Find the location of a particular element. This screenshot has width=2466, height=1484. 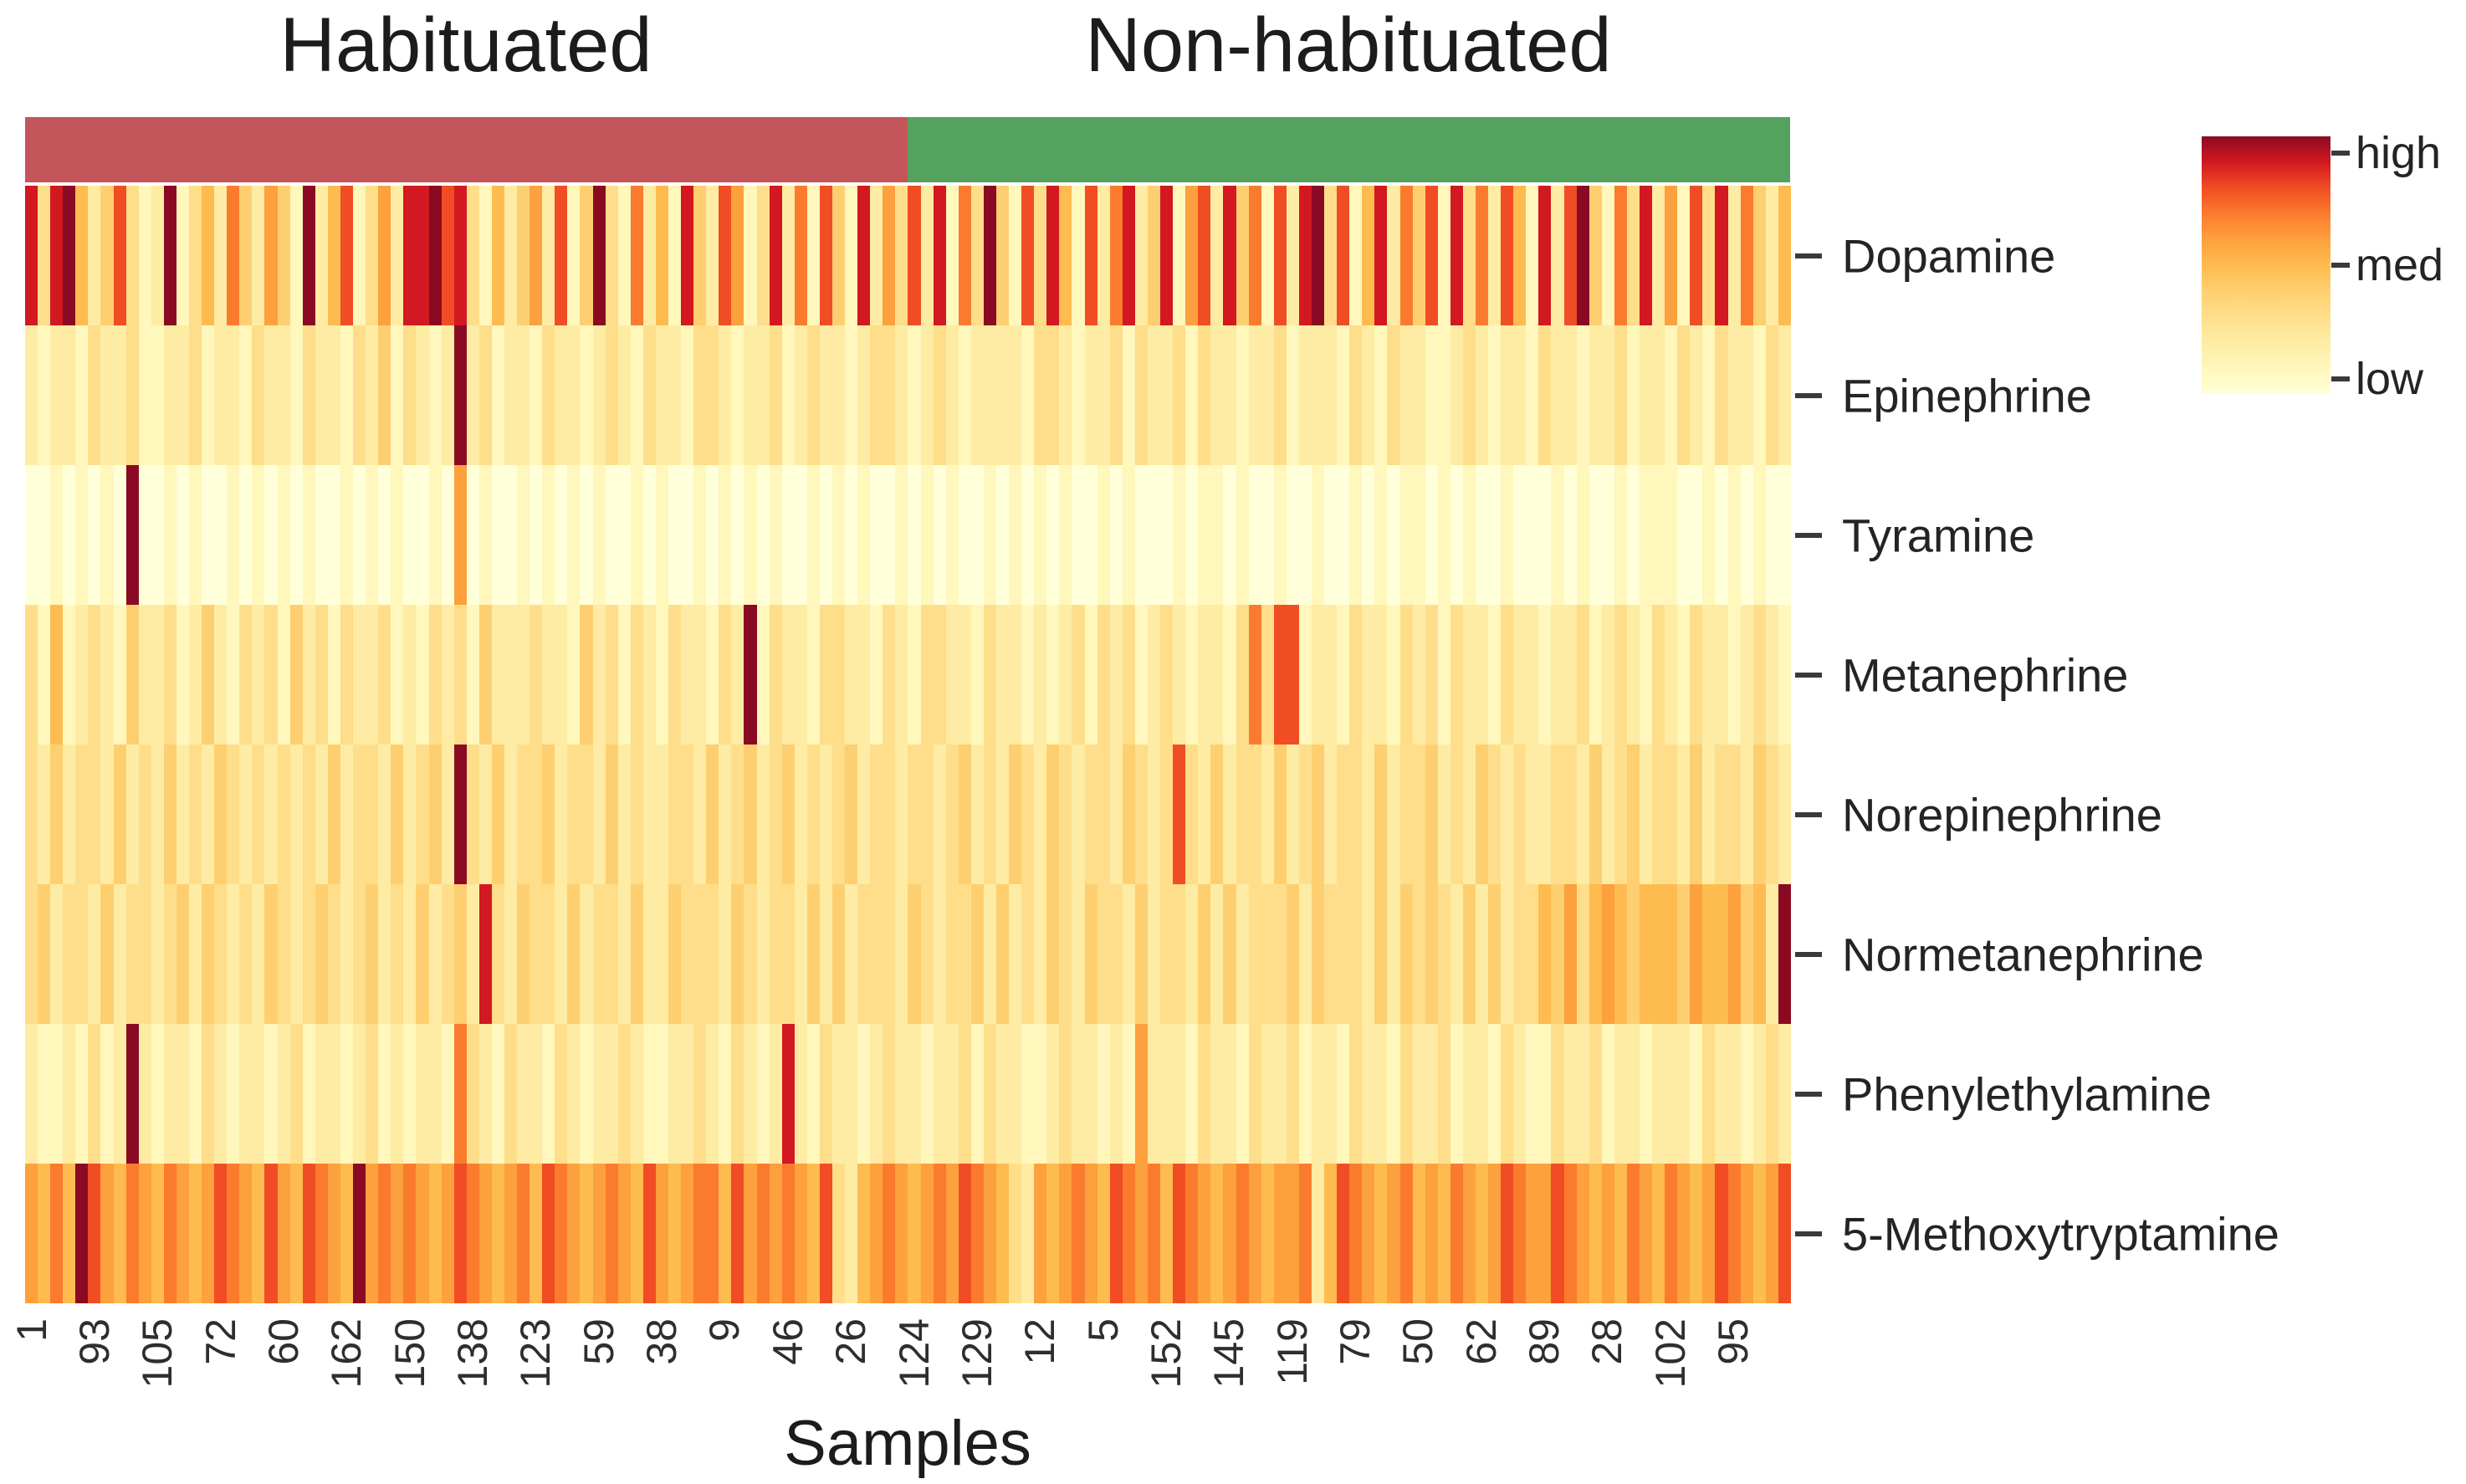

x-tick-label: 60 is located at coordinates (283, 1341).